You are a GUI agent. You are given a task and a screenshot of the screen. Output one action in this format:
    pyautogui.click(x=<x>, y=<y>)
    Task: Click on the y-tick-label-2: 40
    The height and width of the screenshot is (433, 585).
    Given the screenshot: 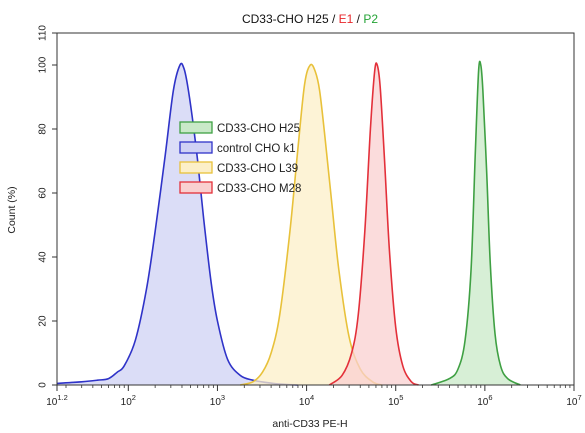 What is the action you would take?
    pyautogui.click(x=43, y=257)
    